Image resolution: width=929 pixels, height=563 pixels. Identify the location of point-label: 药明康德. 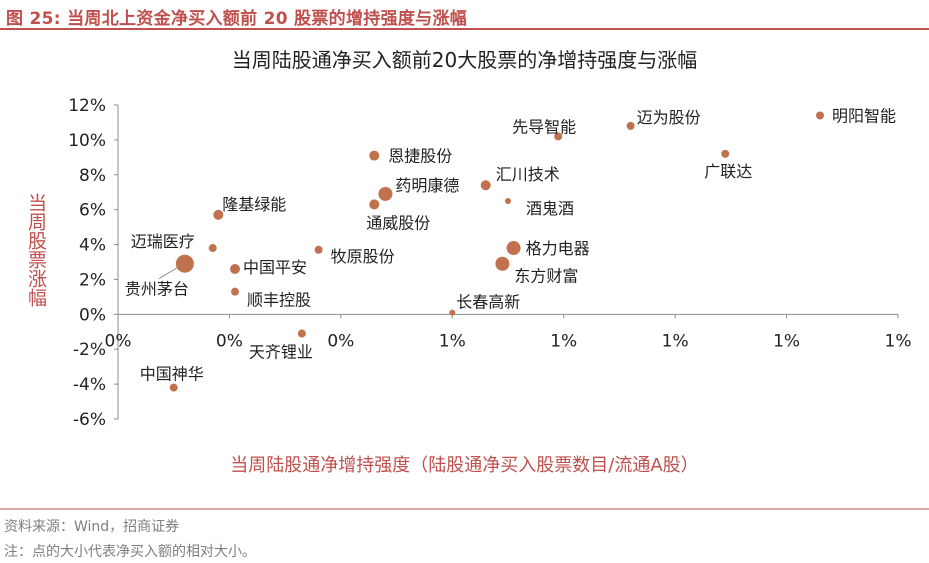
(427, 185).